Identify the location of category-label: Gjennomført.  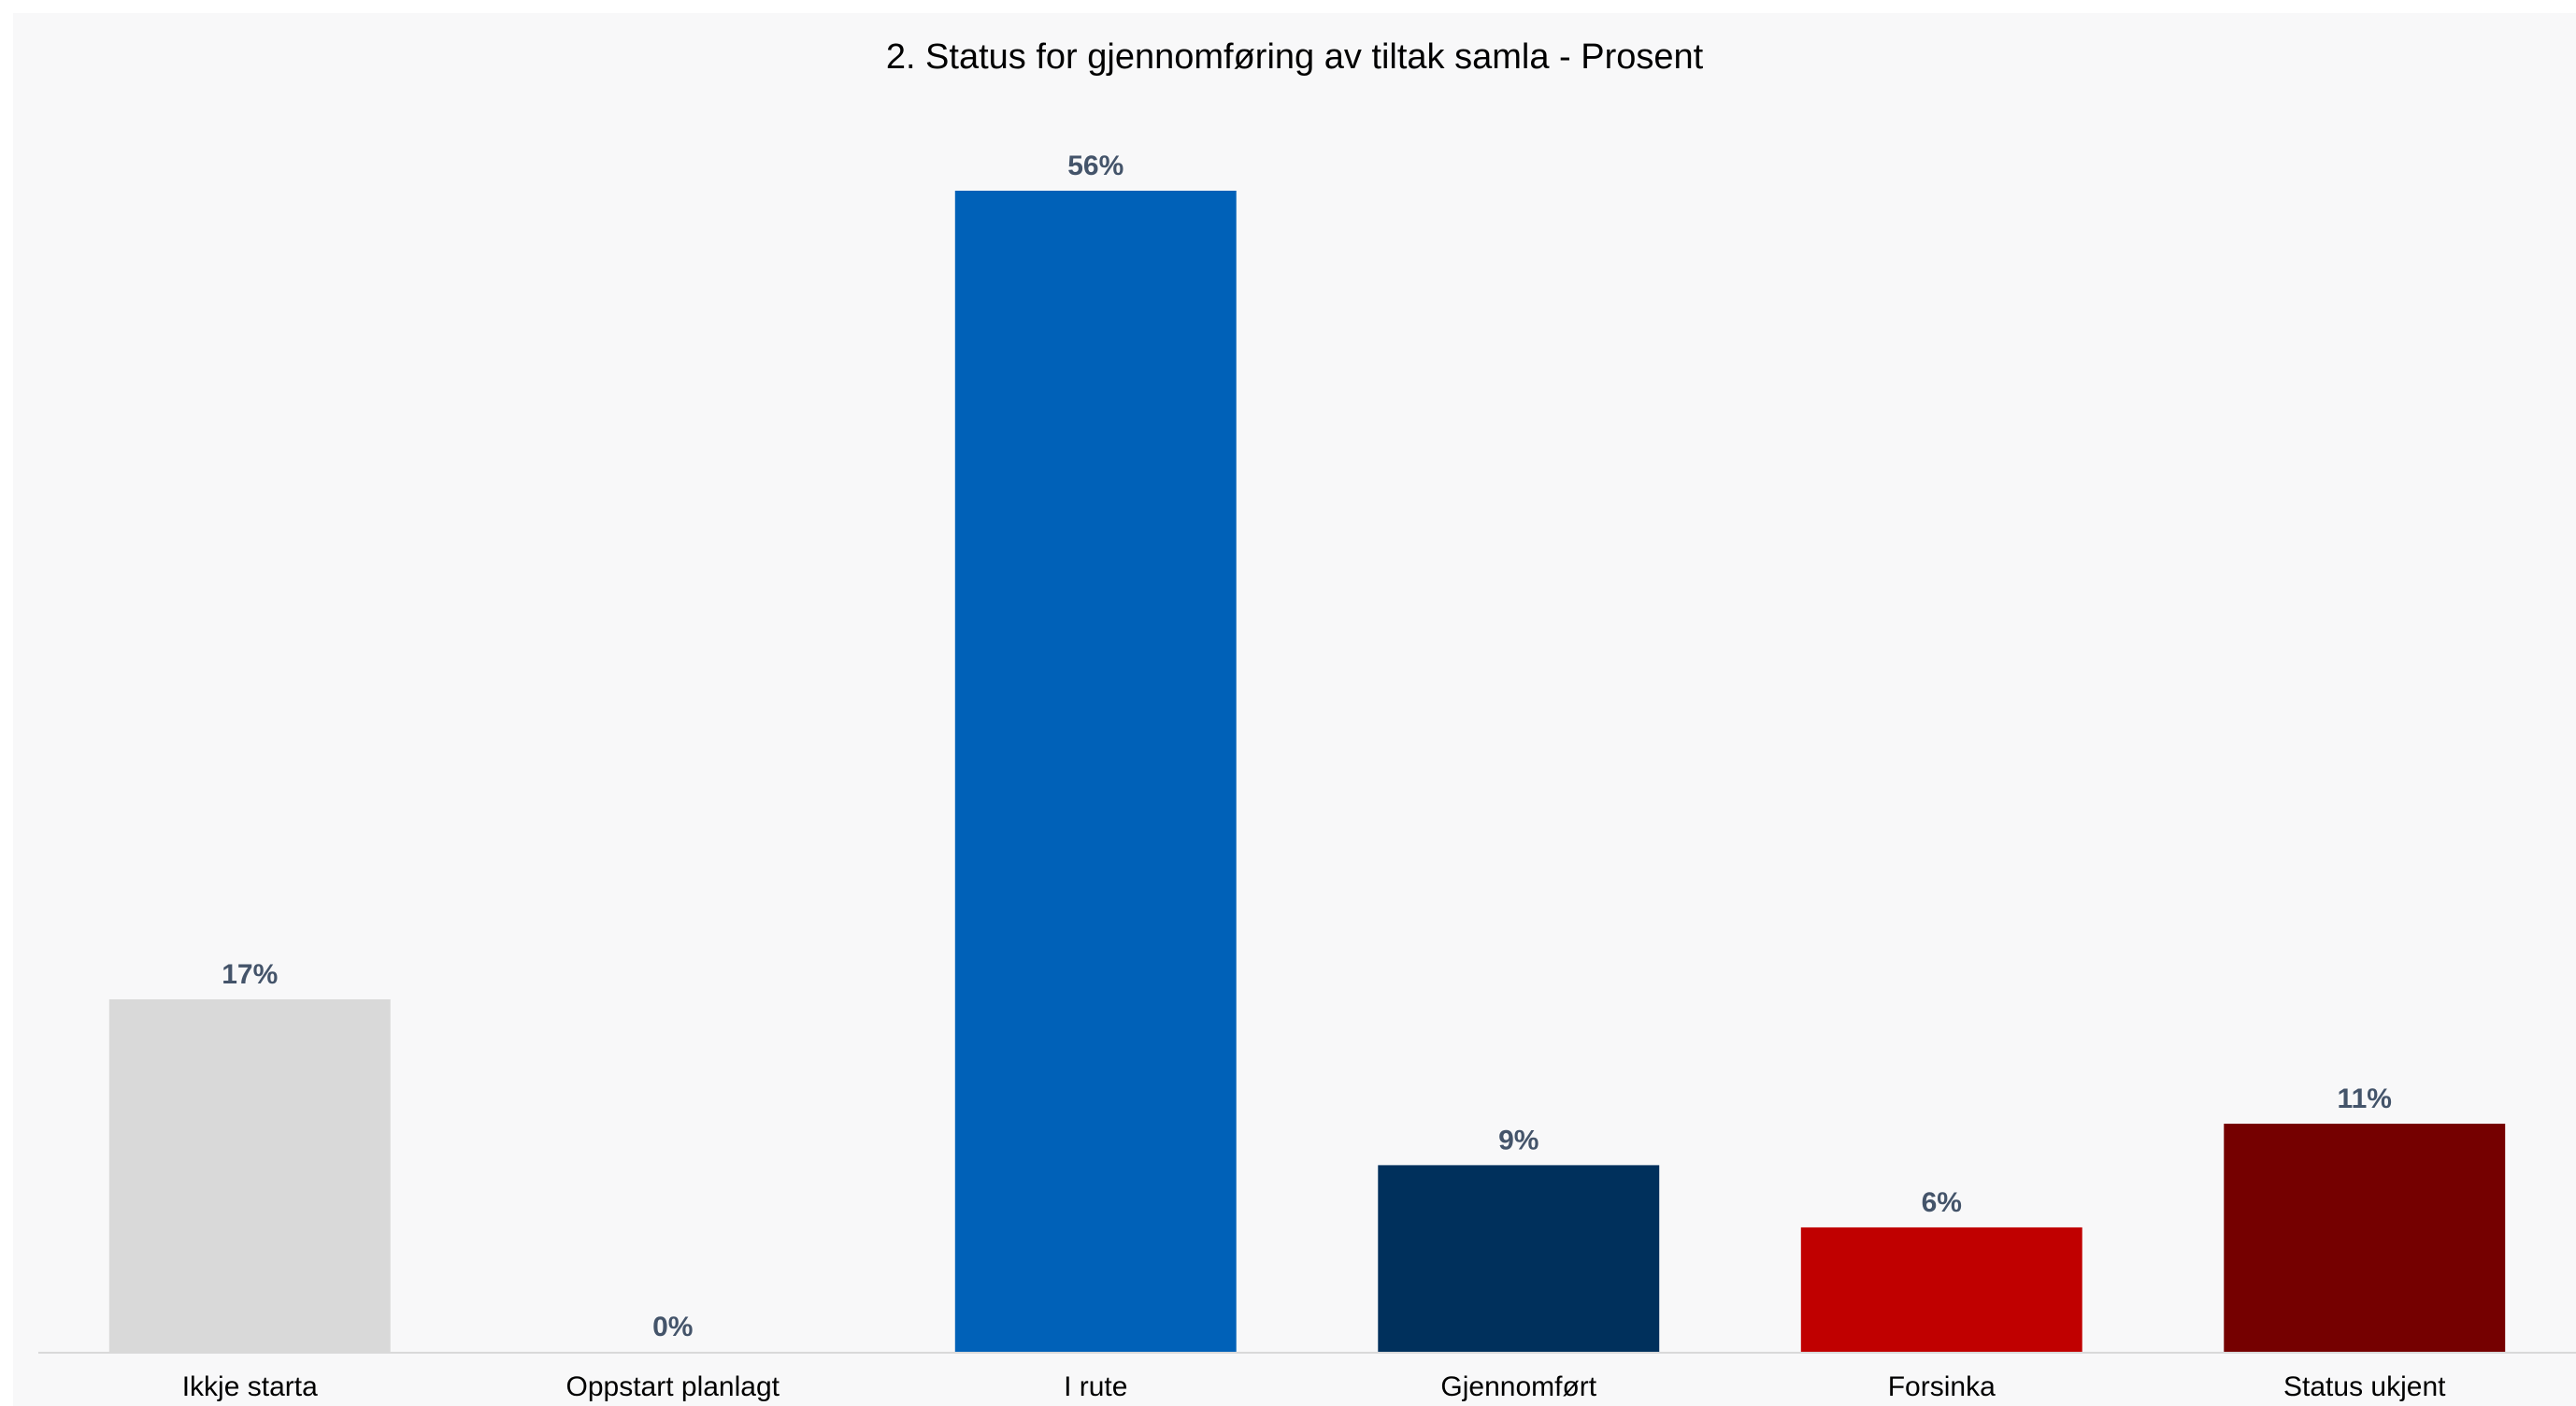
(1518, 1386).